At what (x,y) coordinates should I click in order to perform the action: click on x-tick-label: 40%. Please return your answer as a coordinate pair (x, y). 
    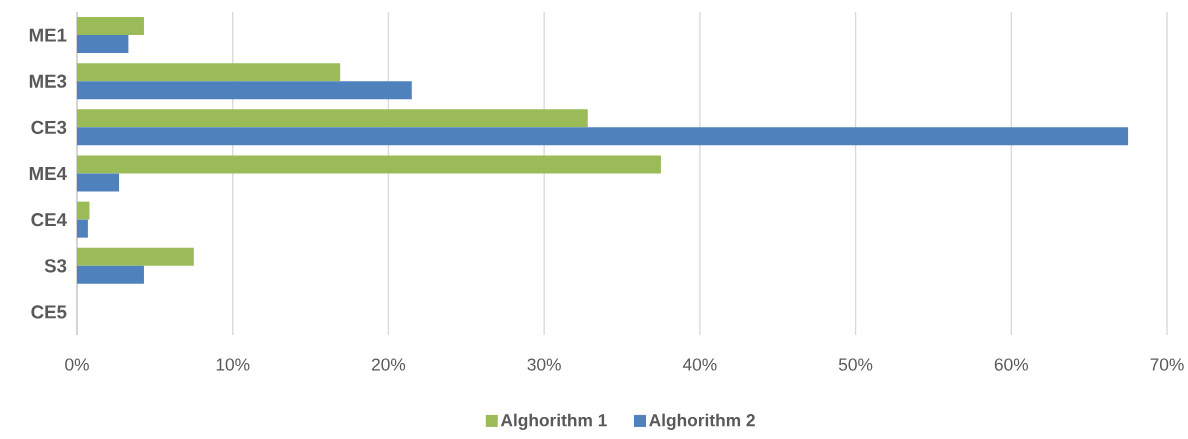
    Looking at the image, I should click on (699, 364).